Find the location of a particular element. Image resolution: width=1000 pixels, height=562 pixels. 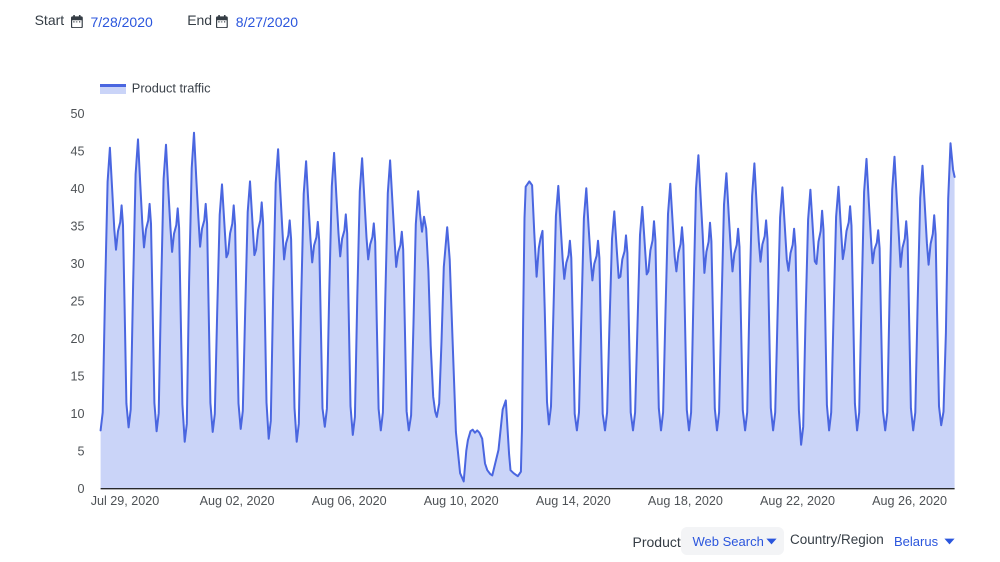

svg-text: 5 is located at coordinates (80, 451).